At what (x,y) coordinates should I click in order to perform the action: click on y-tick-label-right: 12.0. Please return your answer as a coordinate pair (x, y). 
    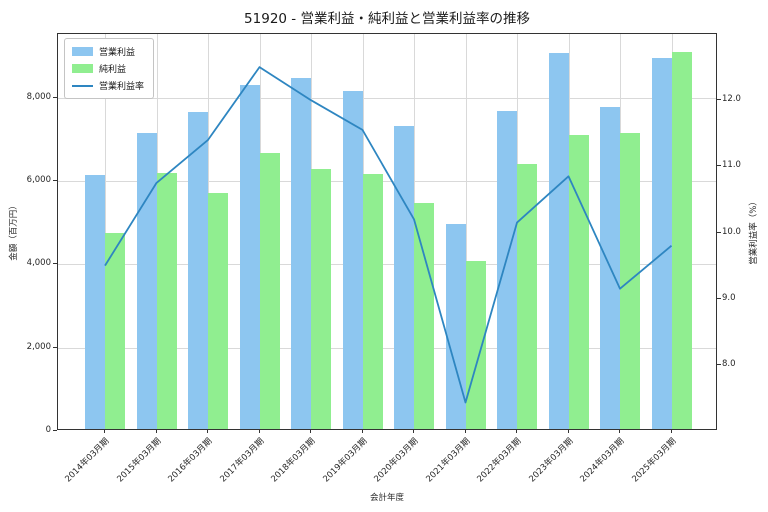
    Looking at the image, I should click on (731, 99).